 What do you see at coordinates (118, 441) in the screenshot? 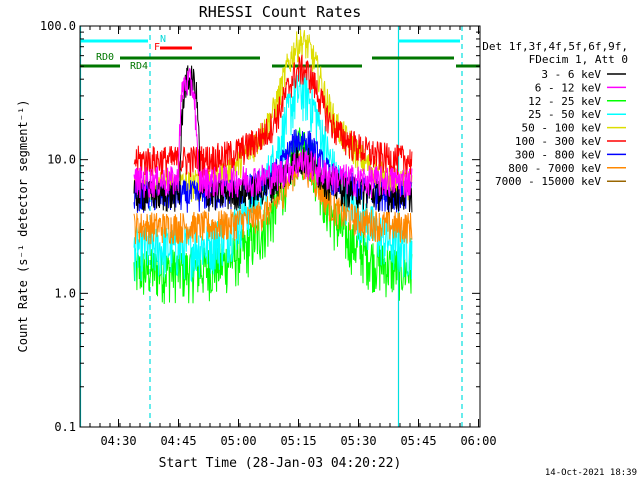
I see `x-tick-label: 04:30` at bounding box center [118, 441].